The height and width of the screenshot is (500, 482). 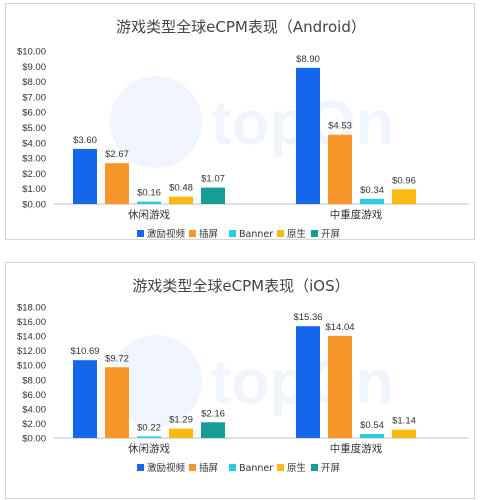 What do you see at coordinates (31, 308) in the screenshot?
I see `y-tick-label: $18.00` at bounding box center [31, 308].